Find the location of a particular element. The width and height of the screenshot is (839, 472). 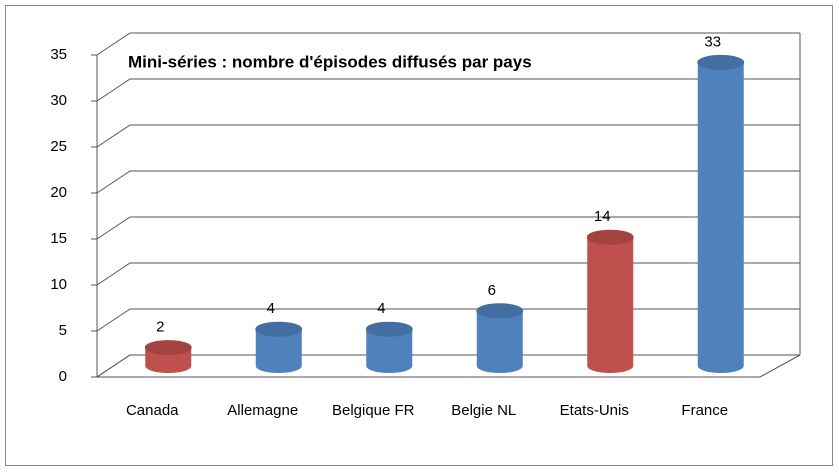

x-tick-label: Belgique FR is located at coordinates (373, 410).